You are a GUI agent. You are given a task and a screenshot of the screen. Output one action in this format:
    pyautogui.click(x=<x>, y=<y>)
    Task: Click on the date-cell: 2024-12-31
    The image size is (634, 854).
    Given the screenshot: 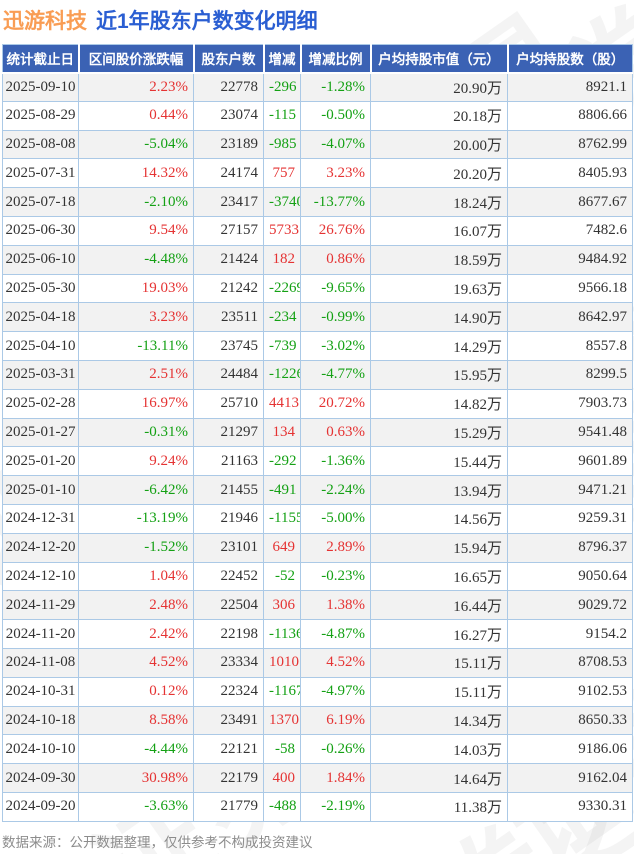 What is the action you would take?
    pyautogui.click(x=40, y=518)
    